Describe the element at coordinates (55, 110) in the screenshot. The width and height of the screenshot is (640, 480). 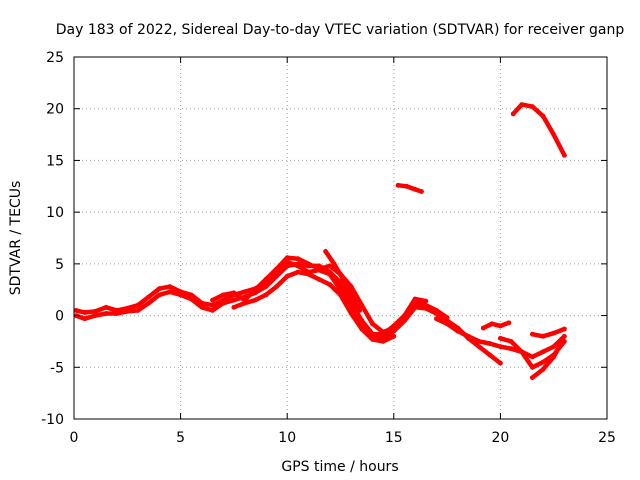
I see `y-tick-label: 20` at that location.